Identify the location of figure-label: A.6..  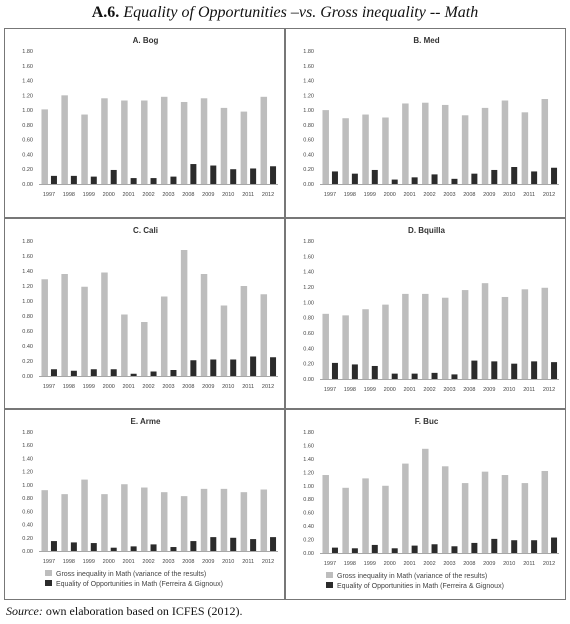
(105, 12).